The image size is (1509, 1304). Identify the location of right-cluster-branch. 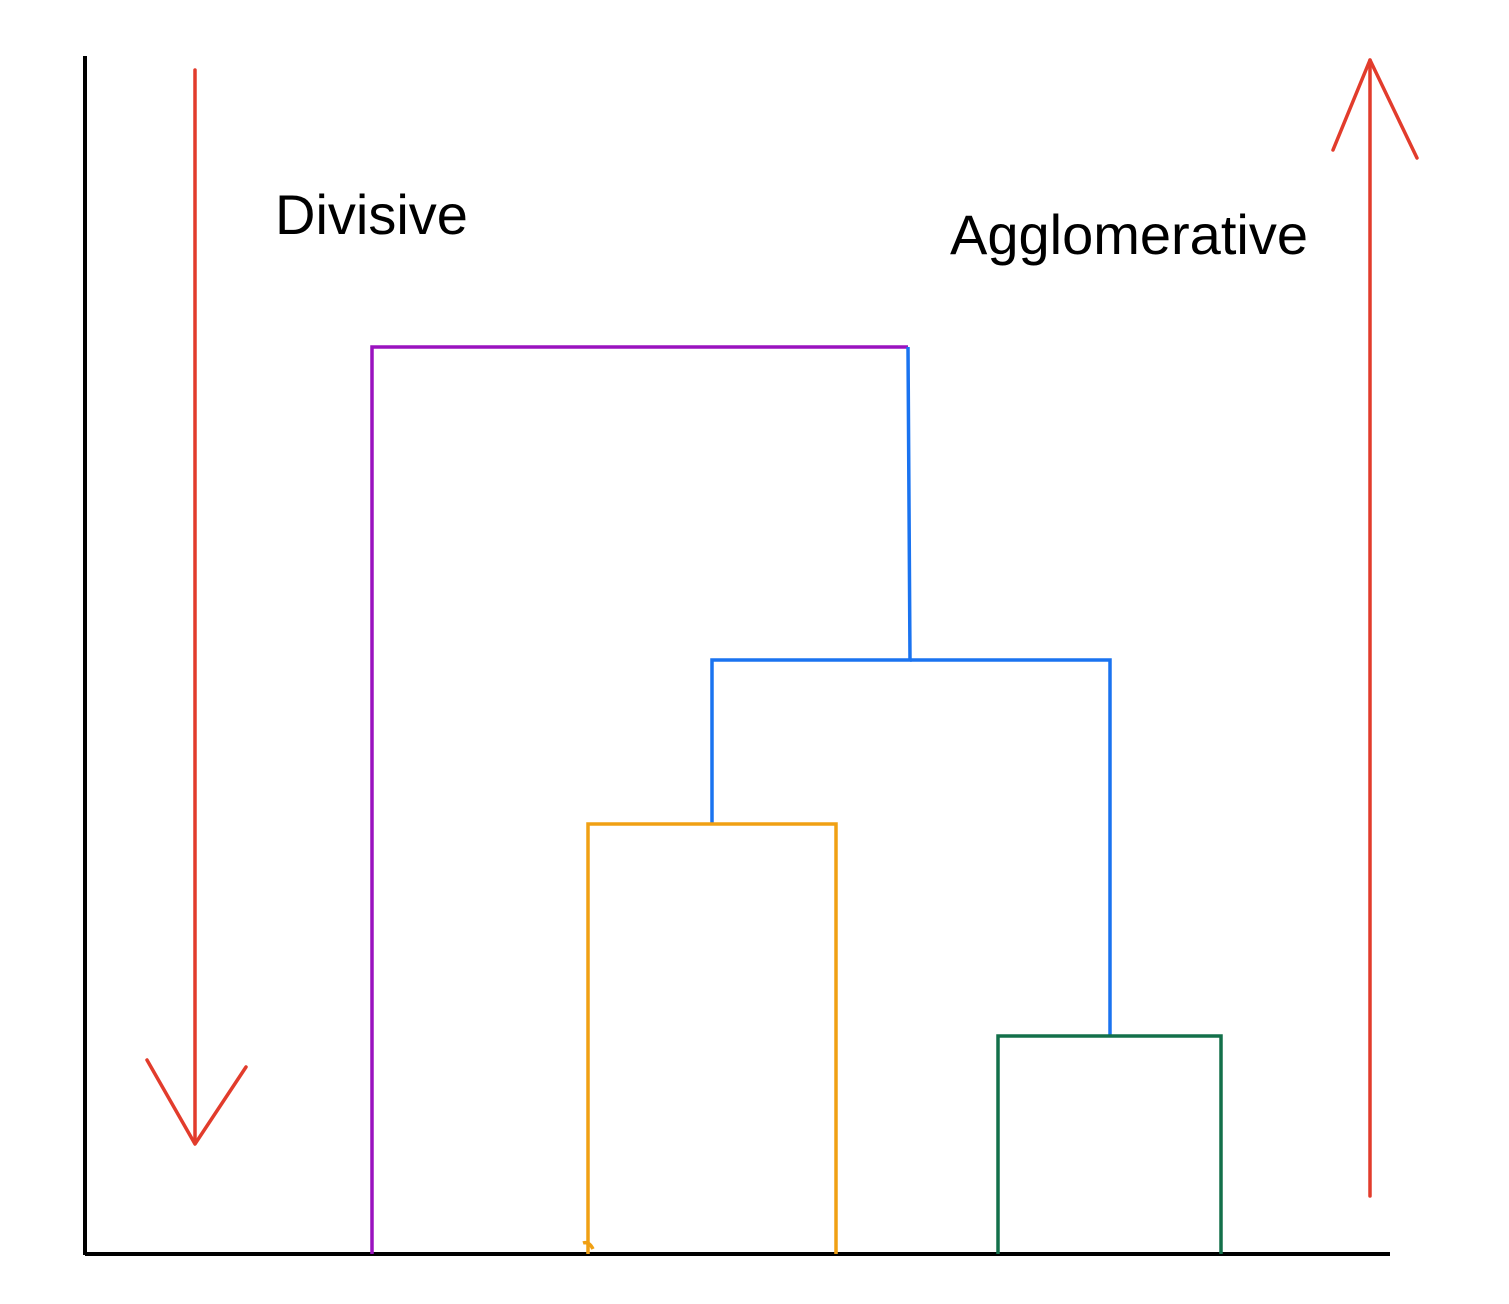
(1109, 1144).